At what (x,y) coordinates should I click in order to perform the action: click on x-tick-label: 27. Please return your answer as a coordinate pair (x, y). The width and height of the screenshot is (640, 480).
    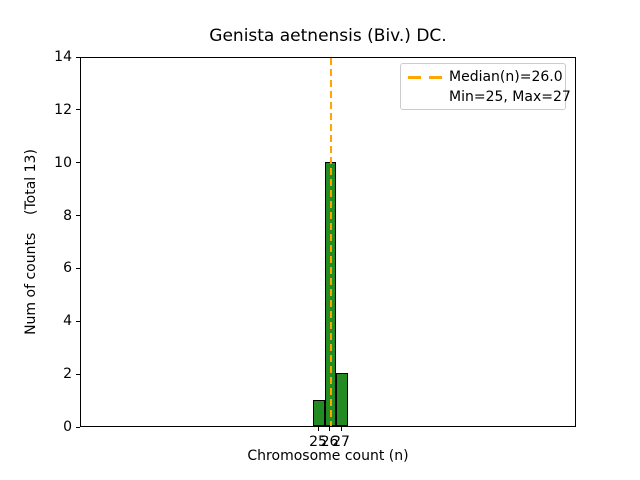
    Looking at the image, I should click on (341, 442).